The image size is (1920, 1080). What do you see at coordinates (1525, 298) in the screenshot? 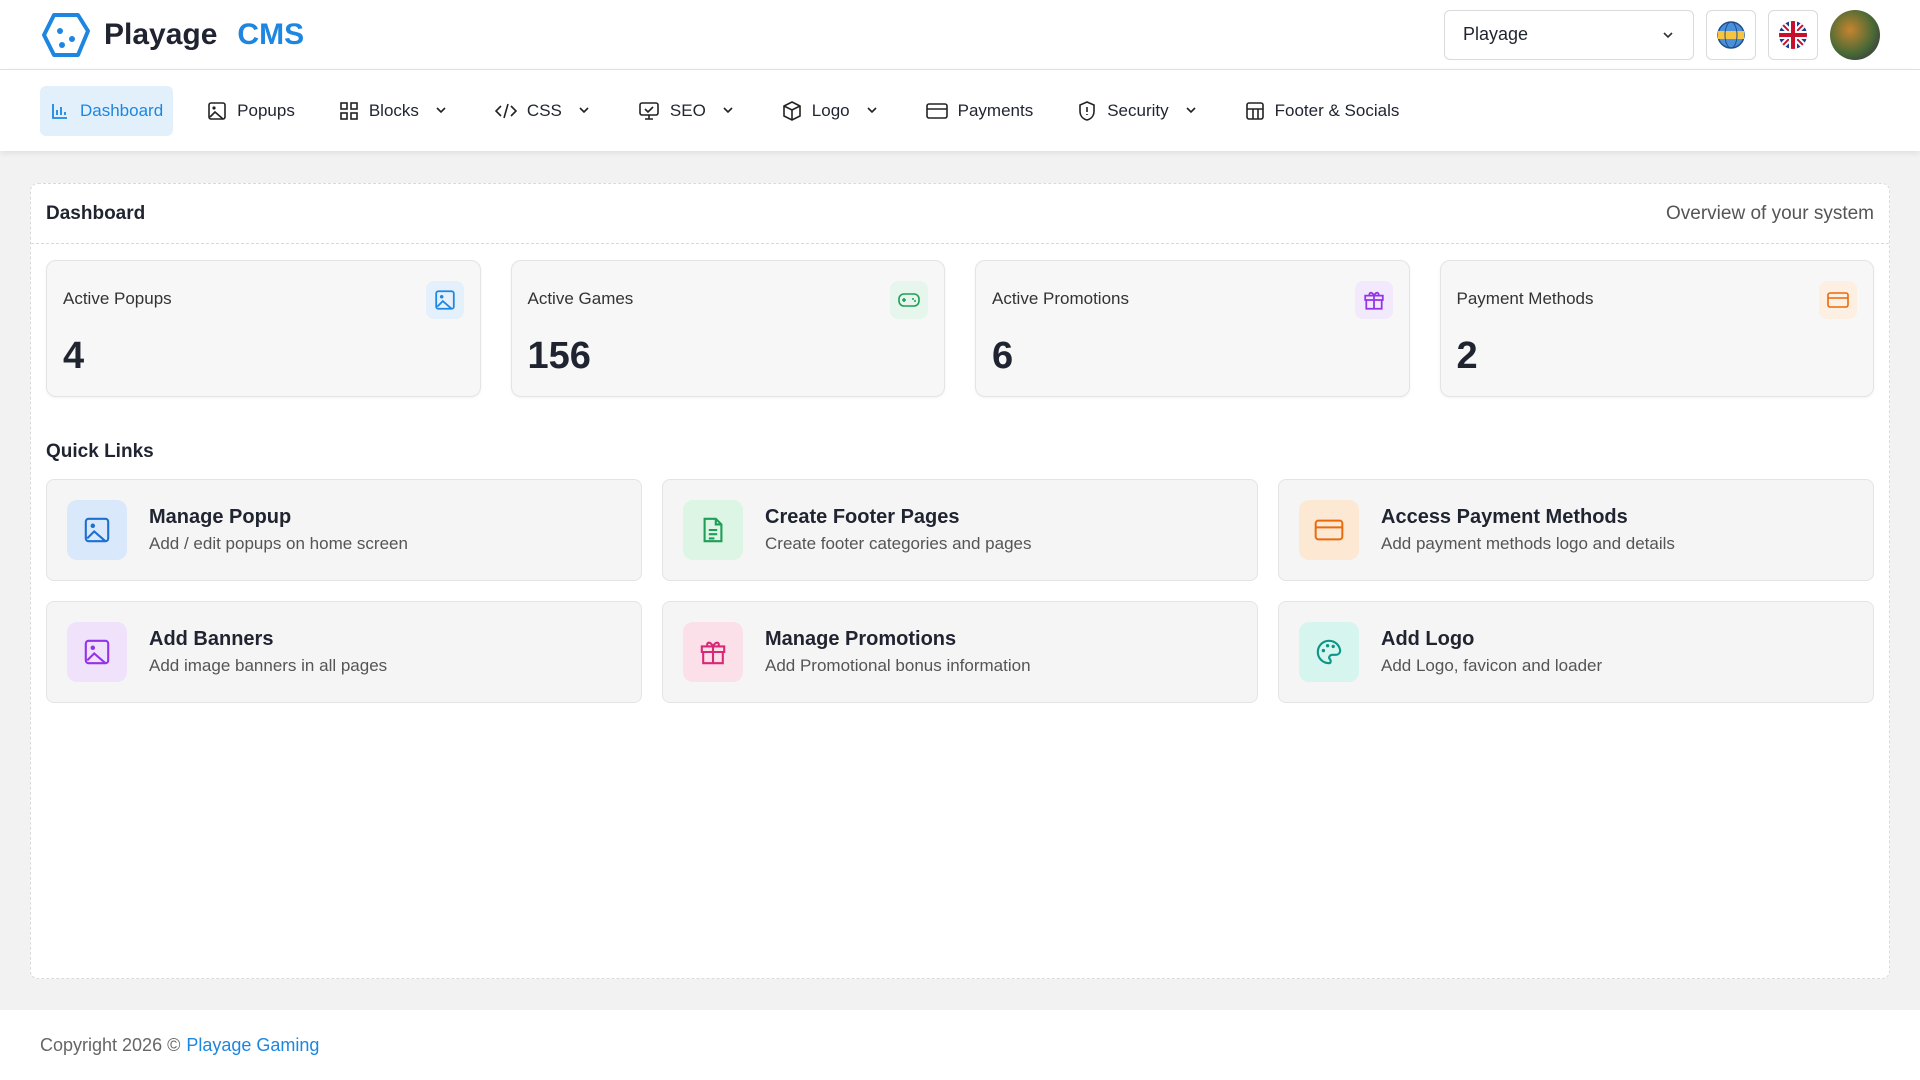
I see `stat-label: Payment Methods` at bounding box center [1525, 298].